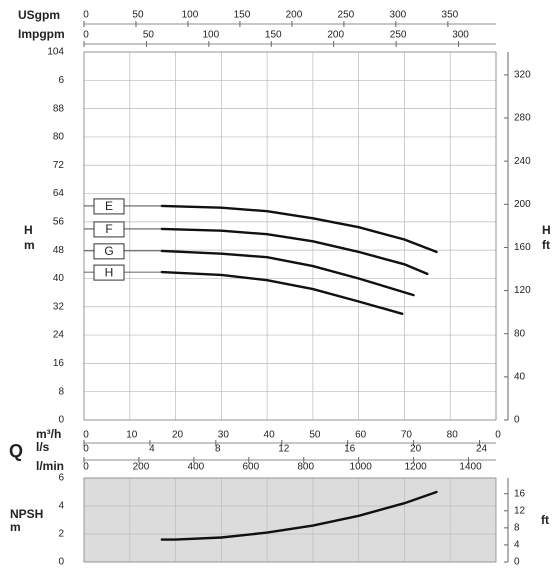 The image size is (554, 576). I want to click on plot-frame, so click(290, 520).